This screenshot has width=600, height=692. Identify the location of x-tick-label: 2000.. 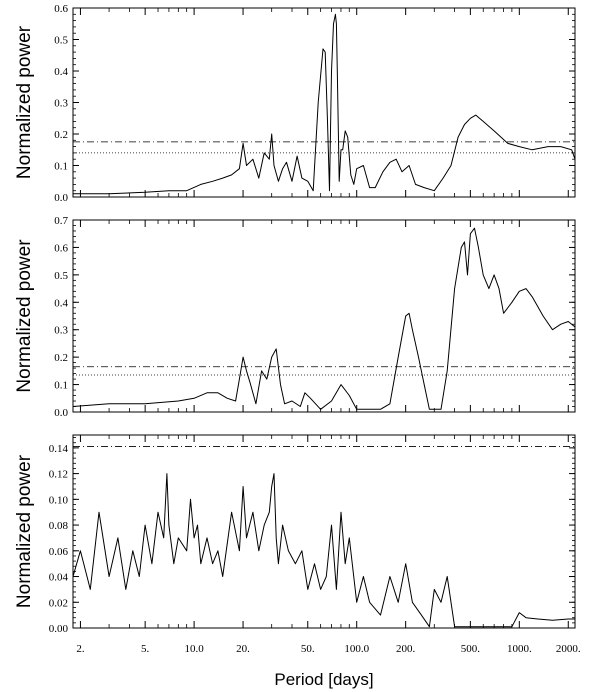
(568, 649).